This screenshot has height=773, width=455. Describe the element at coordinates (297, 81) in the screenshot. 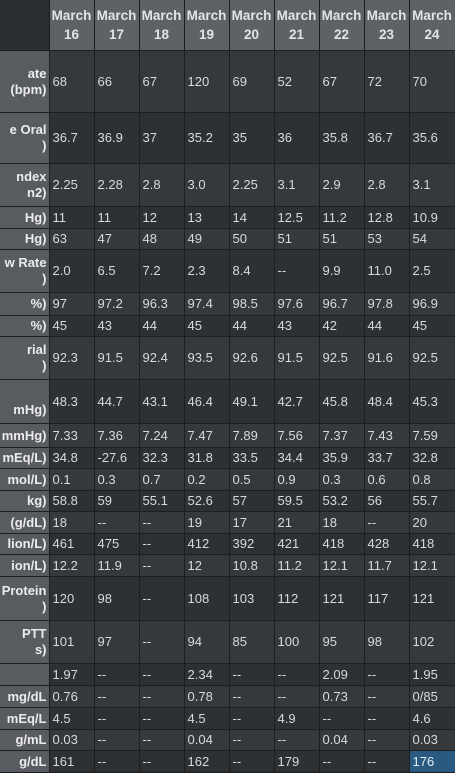

I see `data-cell: 52` at that location.